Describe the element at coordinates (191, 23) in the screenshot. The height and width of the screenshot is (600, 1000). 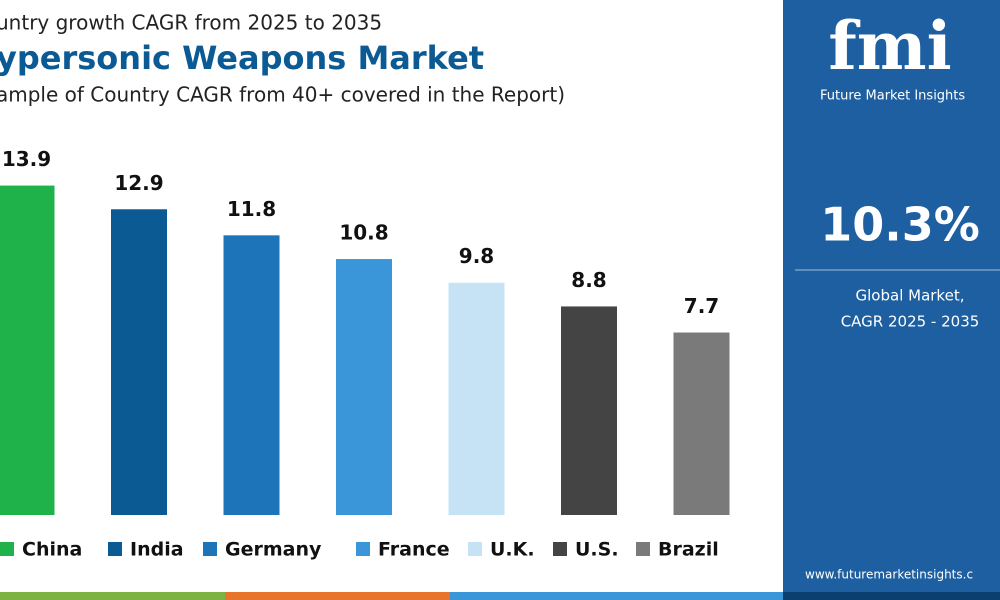
I see `supertitle: untry growth CAGR from 2025 to 2035` at that location.